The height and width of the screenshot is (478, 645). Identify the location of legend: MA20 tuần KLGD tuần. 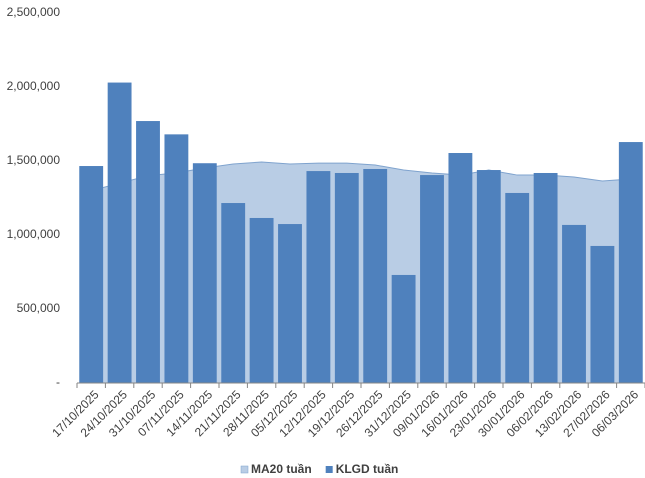
(319, 469).